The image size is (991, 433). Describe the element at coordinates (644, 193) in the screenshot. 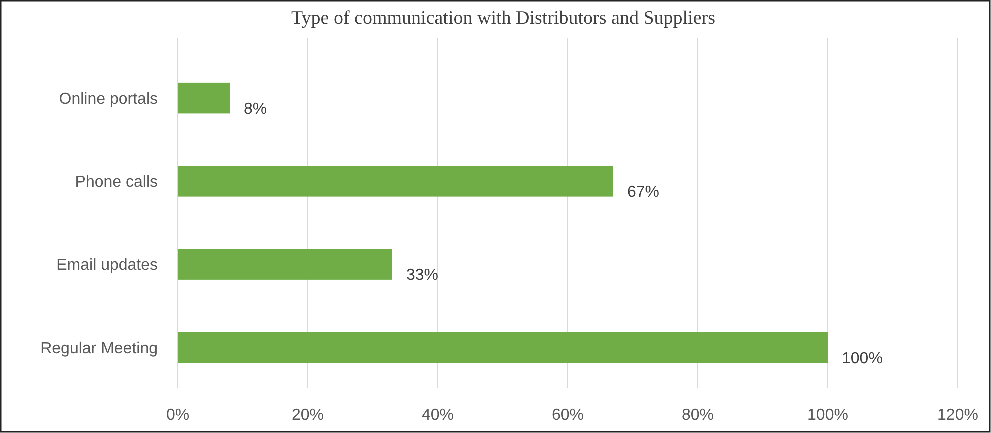

I see `data-label: 67%` at that location.